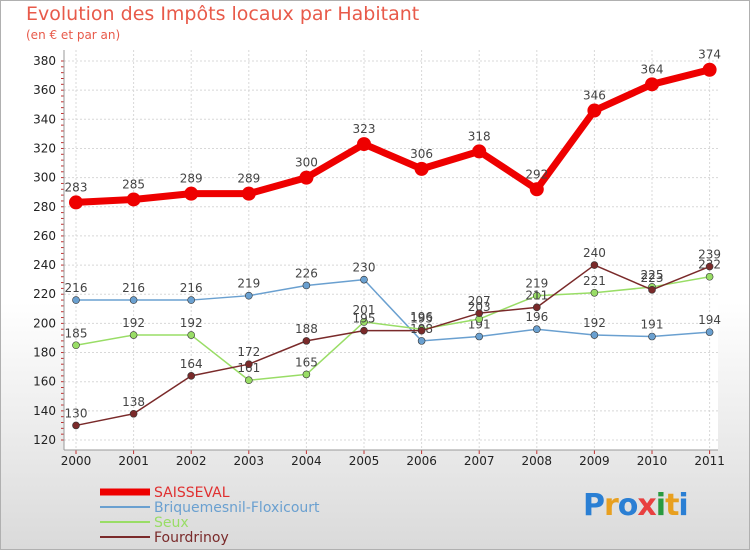 The image size is (750, 550). Describe the element at coordinates (248, 352) in the screenshot. I see `data-label: 172` at that location.